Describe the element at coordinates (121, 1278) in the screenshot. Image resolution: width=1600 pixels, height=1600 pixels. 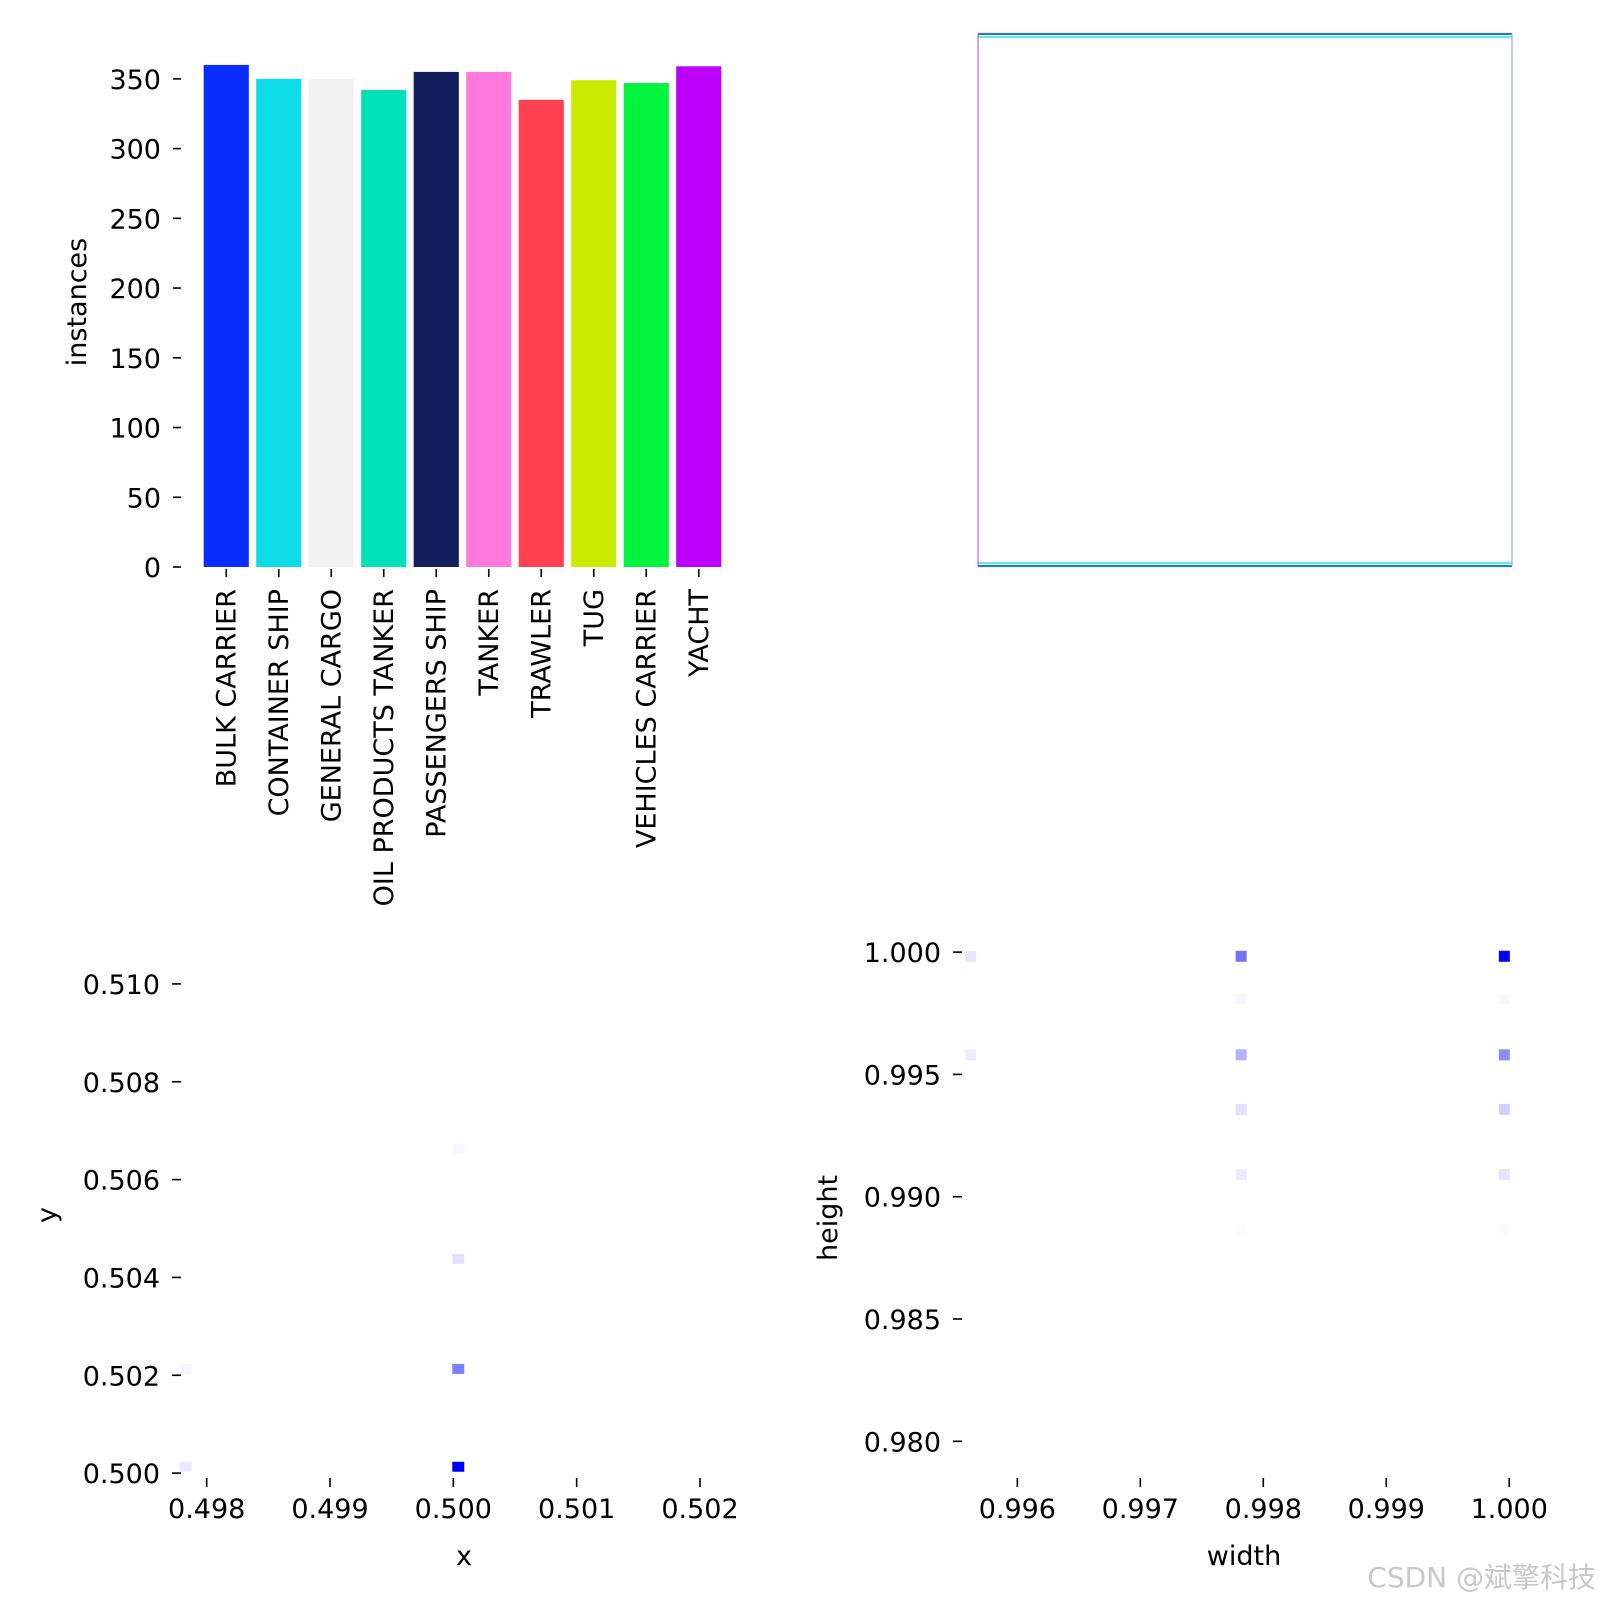
I see `y-tick-label-2: 0.504` at that location.